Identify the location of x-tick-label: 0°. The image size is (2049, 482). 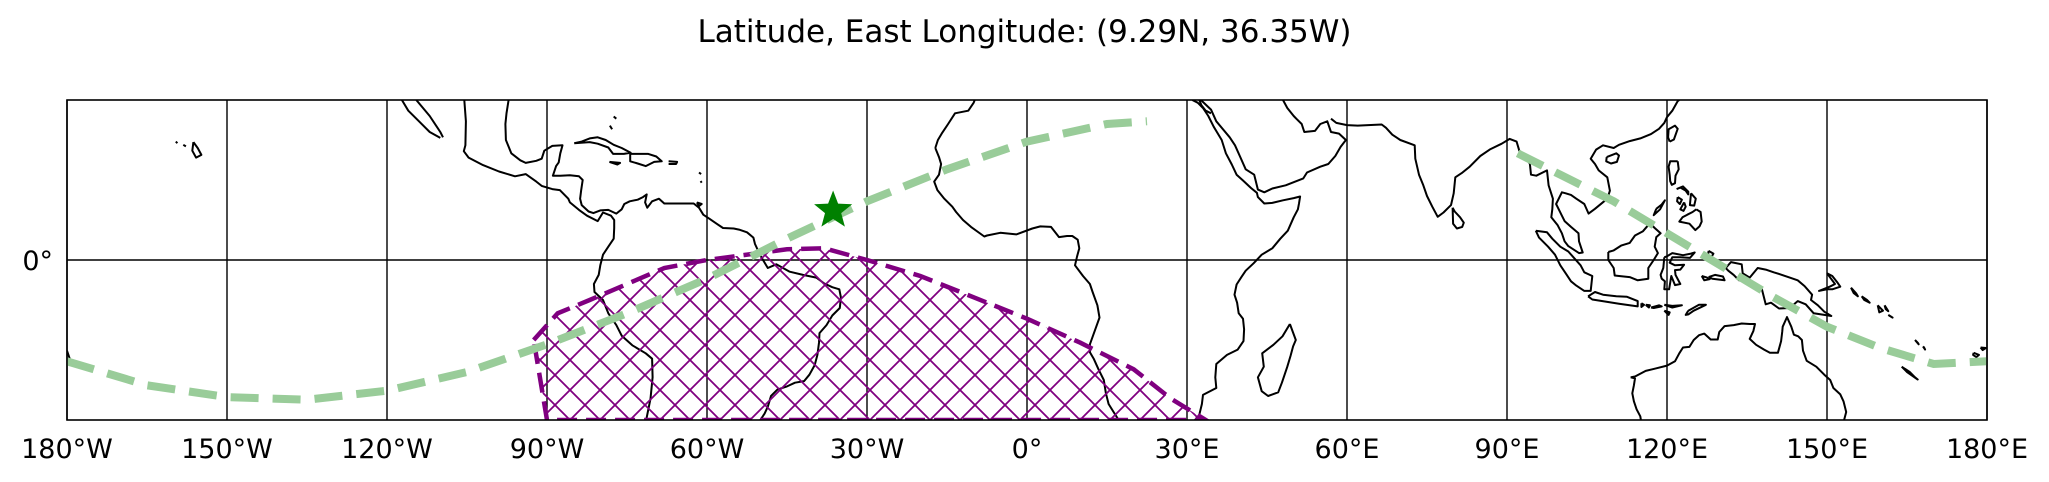
(1027, 449).